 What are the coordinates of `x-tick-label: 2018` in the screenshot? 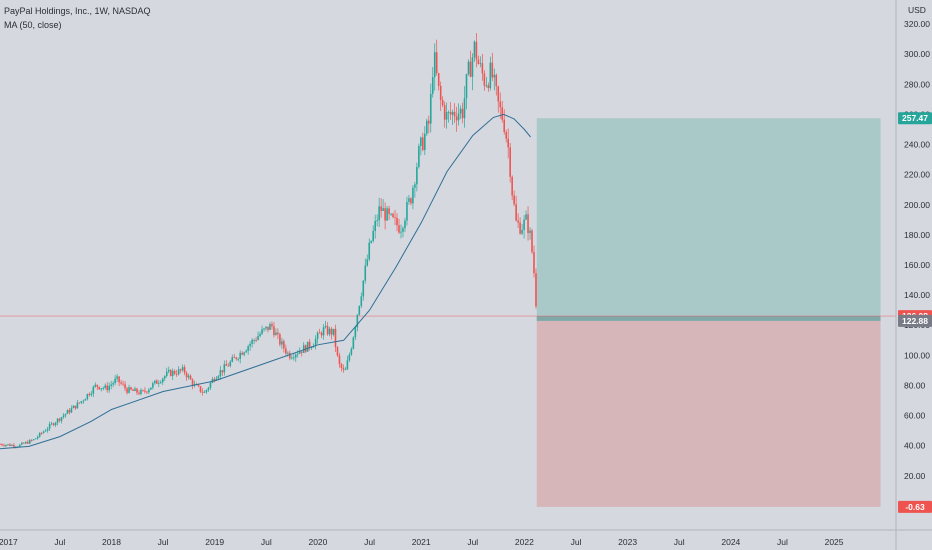 It's located at (111, 542).